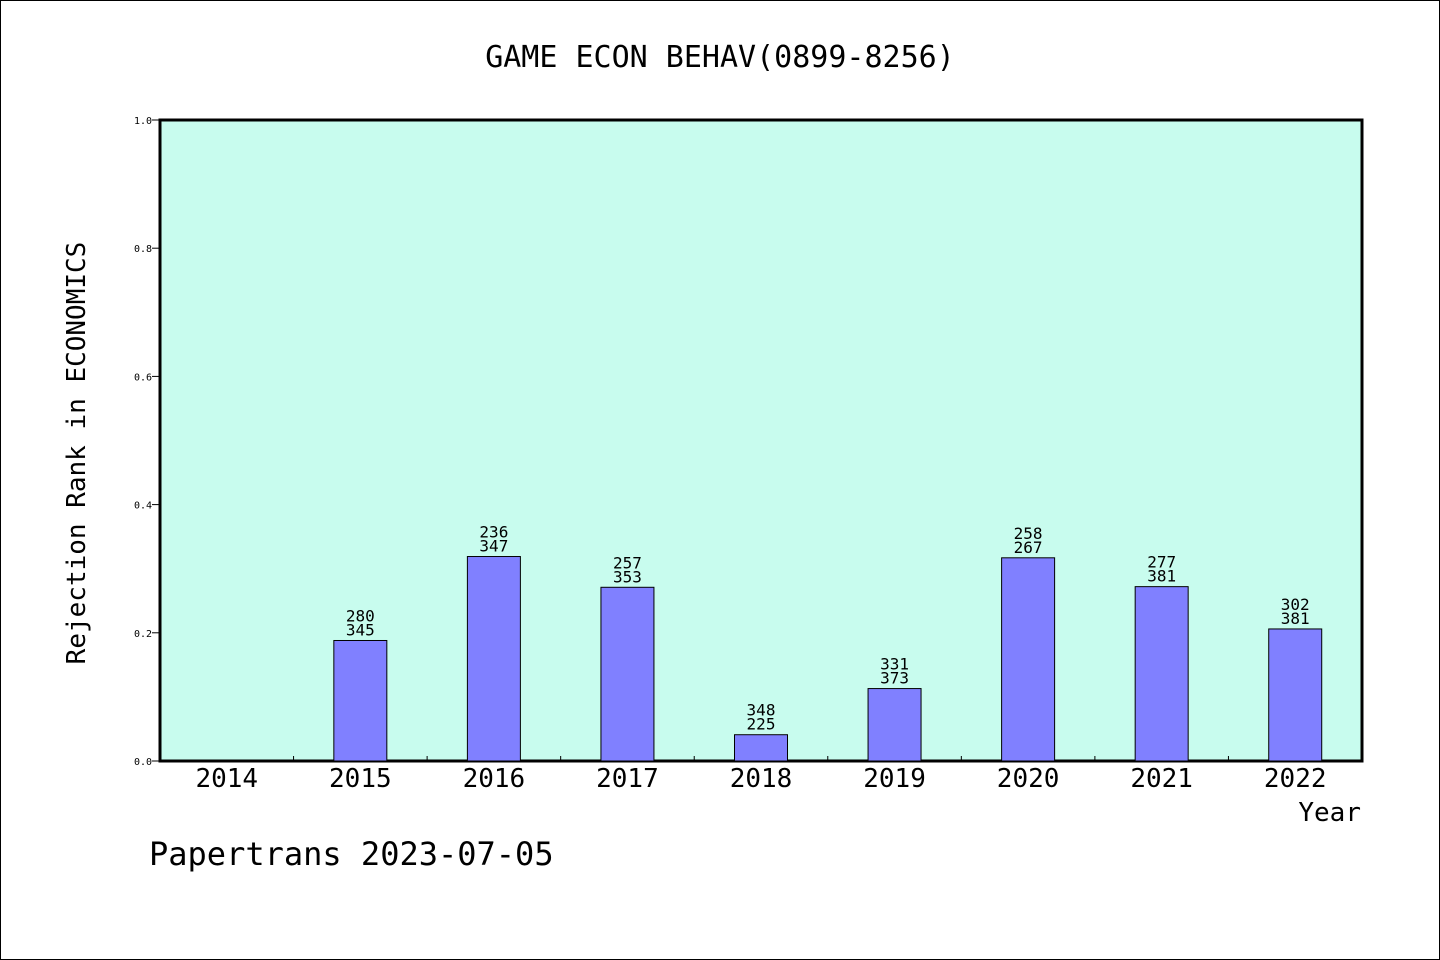 This screenshot has height=960, width=1440. What do you see at coordinates (1028, 779) in the screenshot?
I see `x-tick-label: 2020` at bounding box center [1028, 779].